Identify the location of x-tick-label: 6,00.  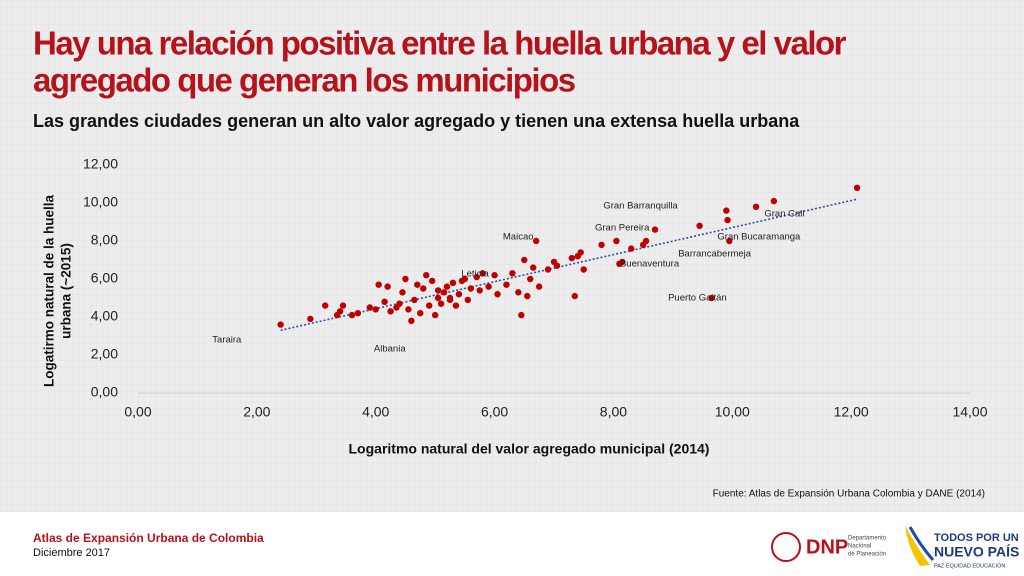
(494, 412).